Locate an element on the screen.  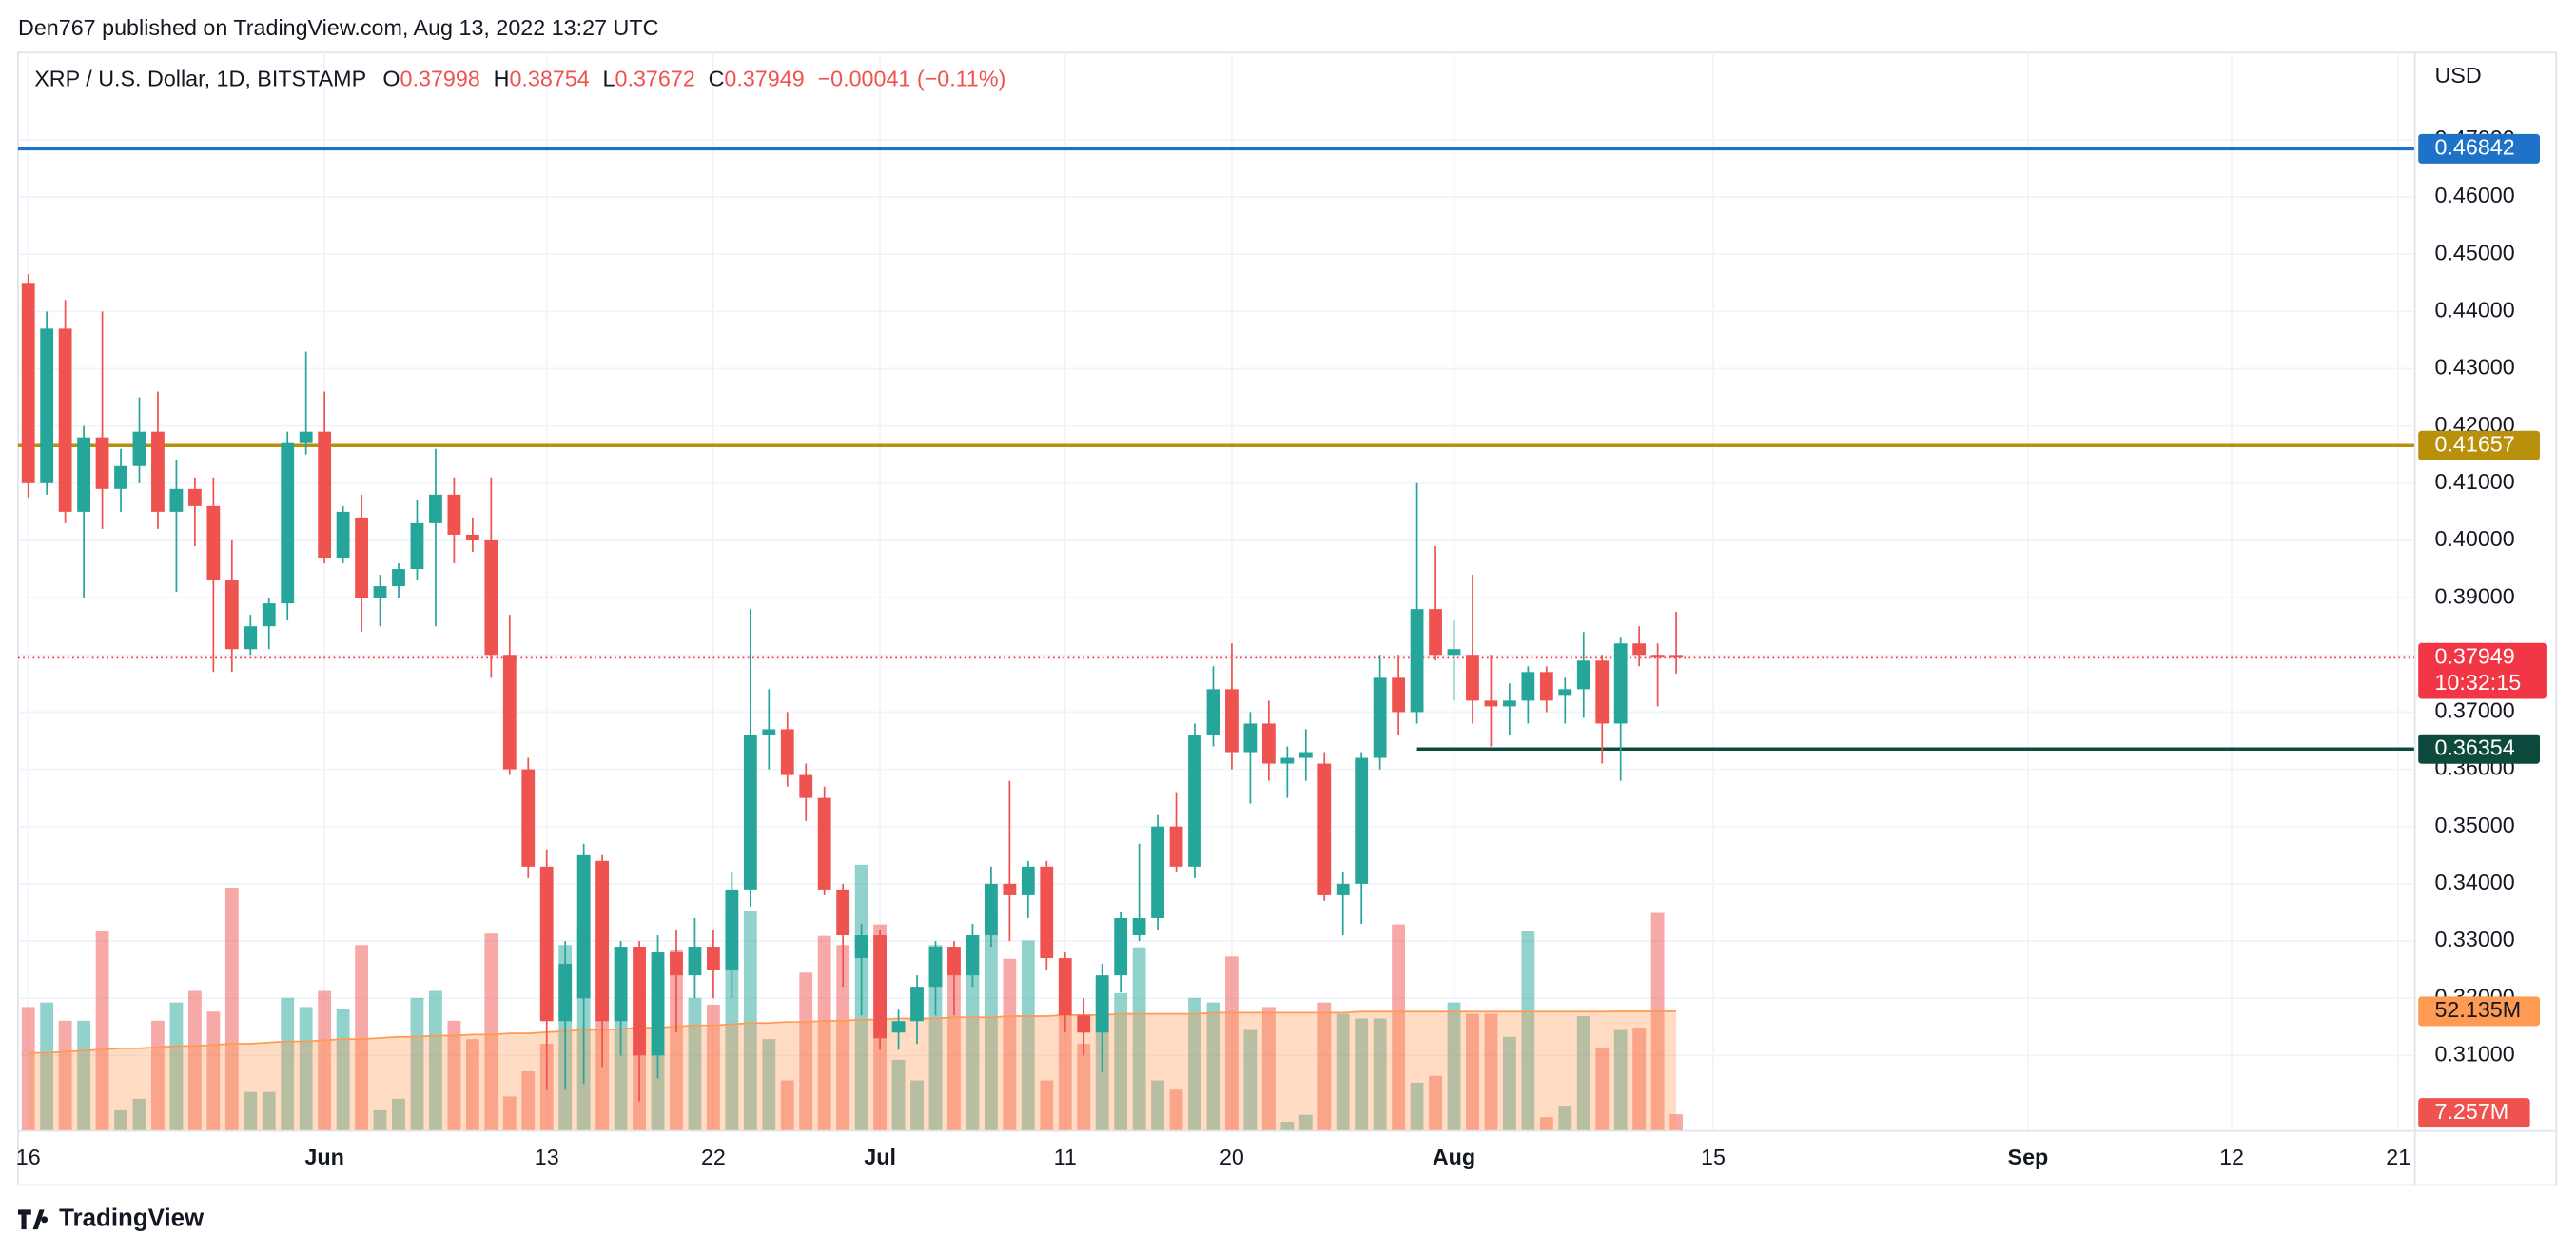
x-tick-label: 11 is located at coordinates (1066, 1157).